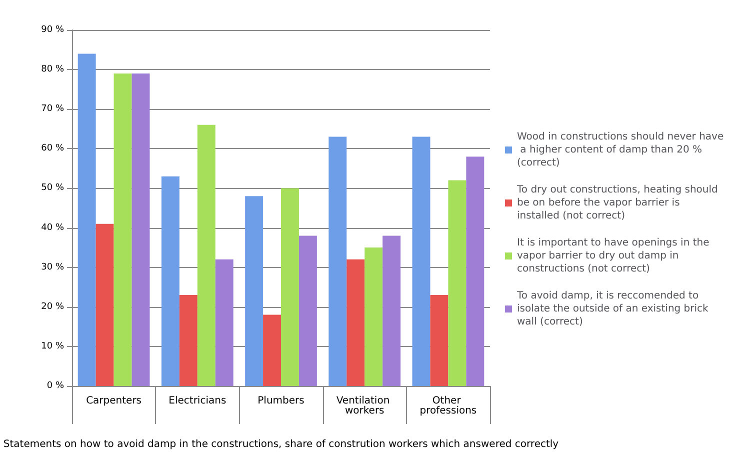 This screenshot has height=459, width=732. Describe the element at coordinates (620, 150) in the screenshot. I see `legend-label: Wood in constructions should never have a higher content of damp than 20 % (correct)` at that location.